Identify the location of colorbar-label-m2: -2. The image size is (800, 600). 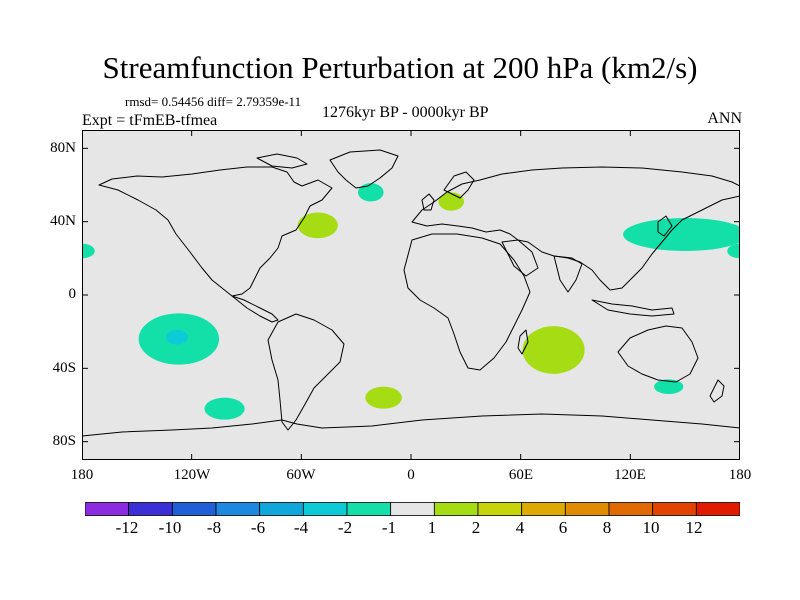
(345, 527).